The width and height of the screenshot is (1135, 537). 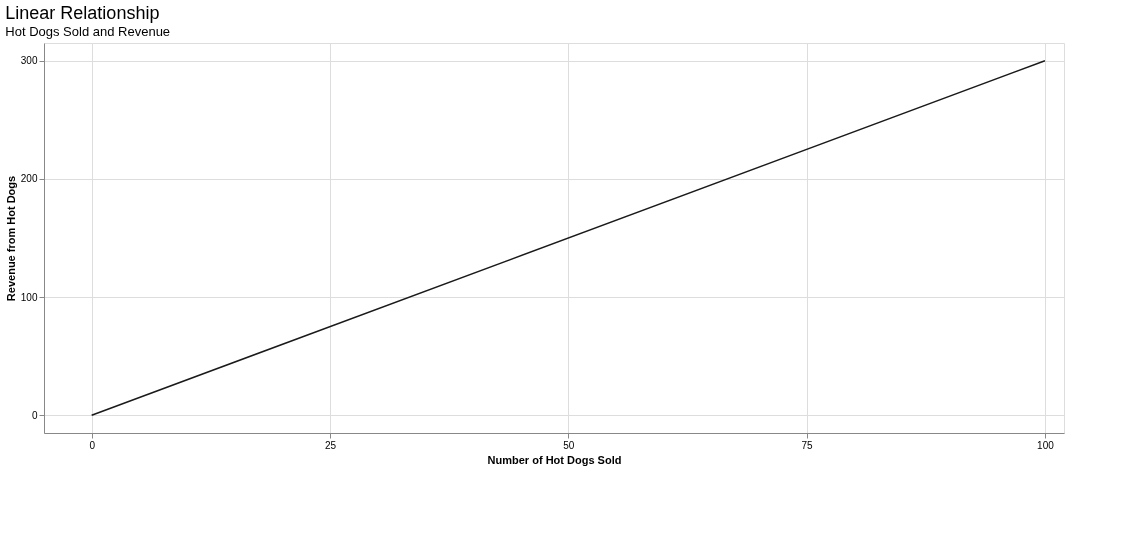 What do you see at coordinates (29, 179) in the screenshot?
I see `y-tick-label: 200` at bounding box center [29, 179].